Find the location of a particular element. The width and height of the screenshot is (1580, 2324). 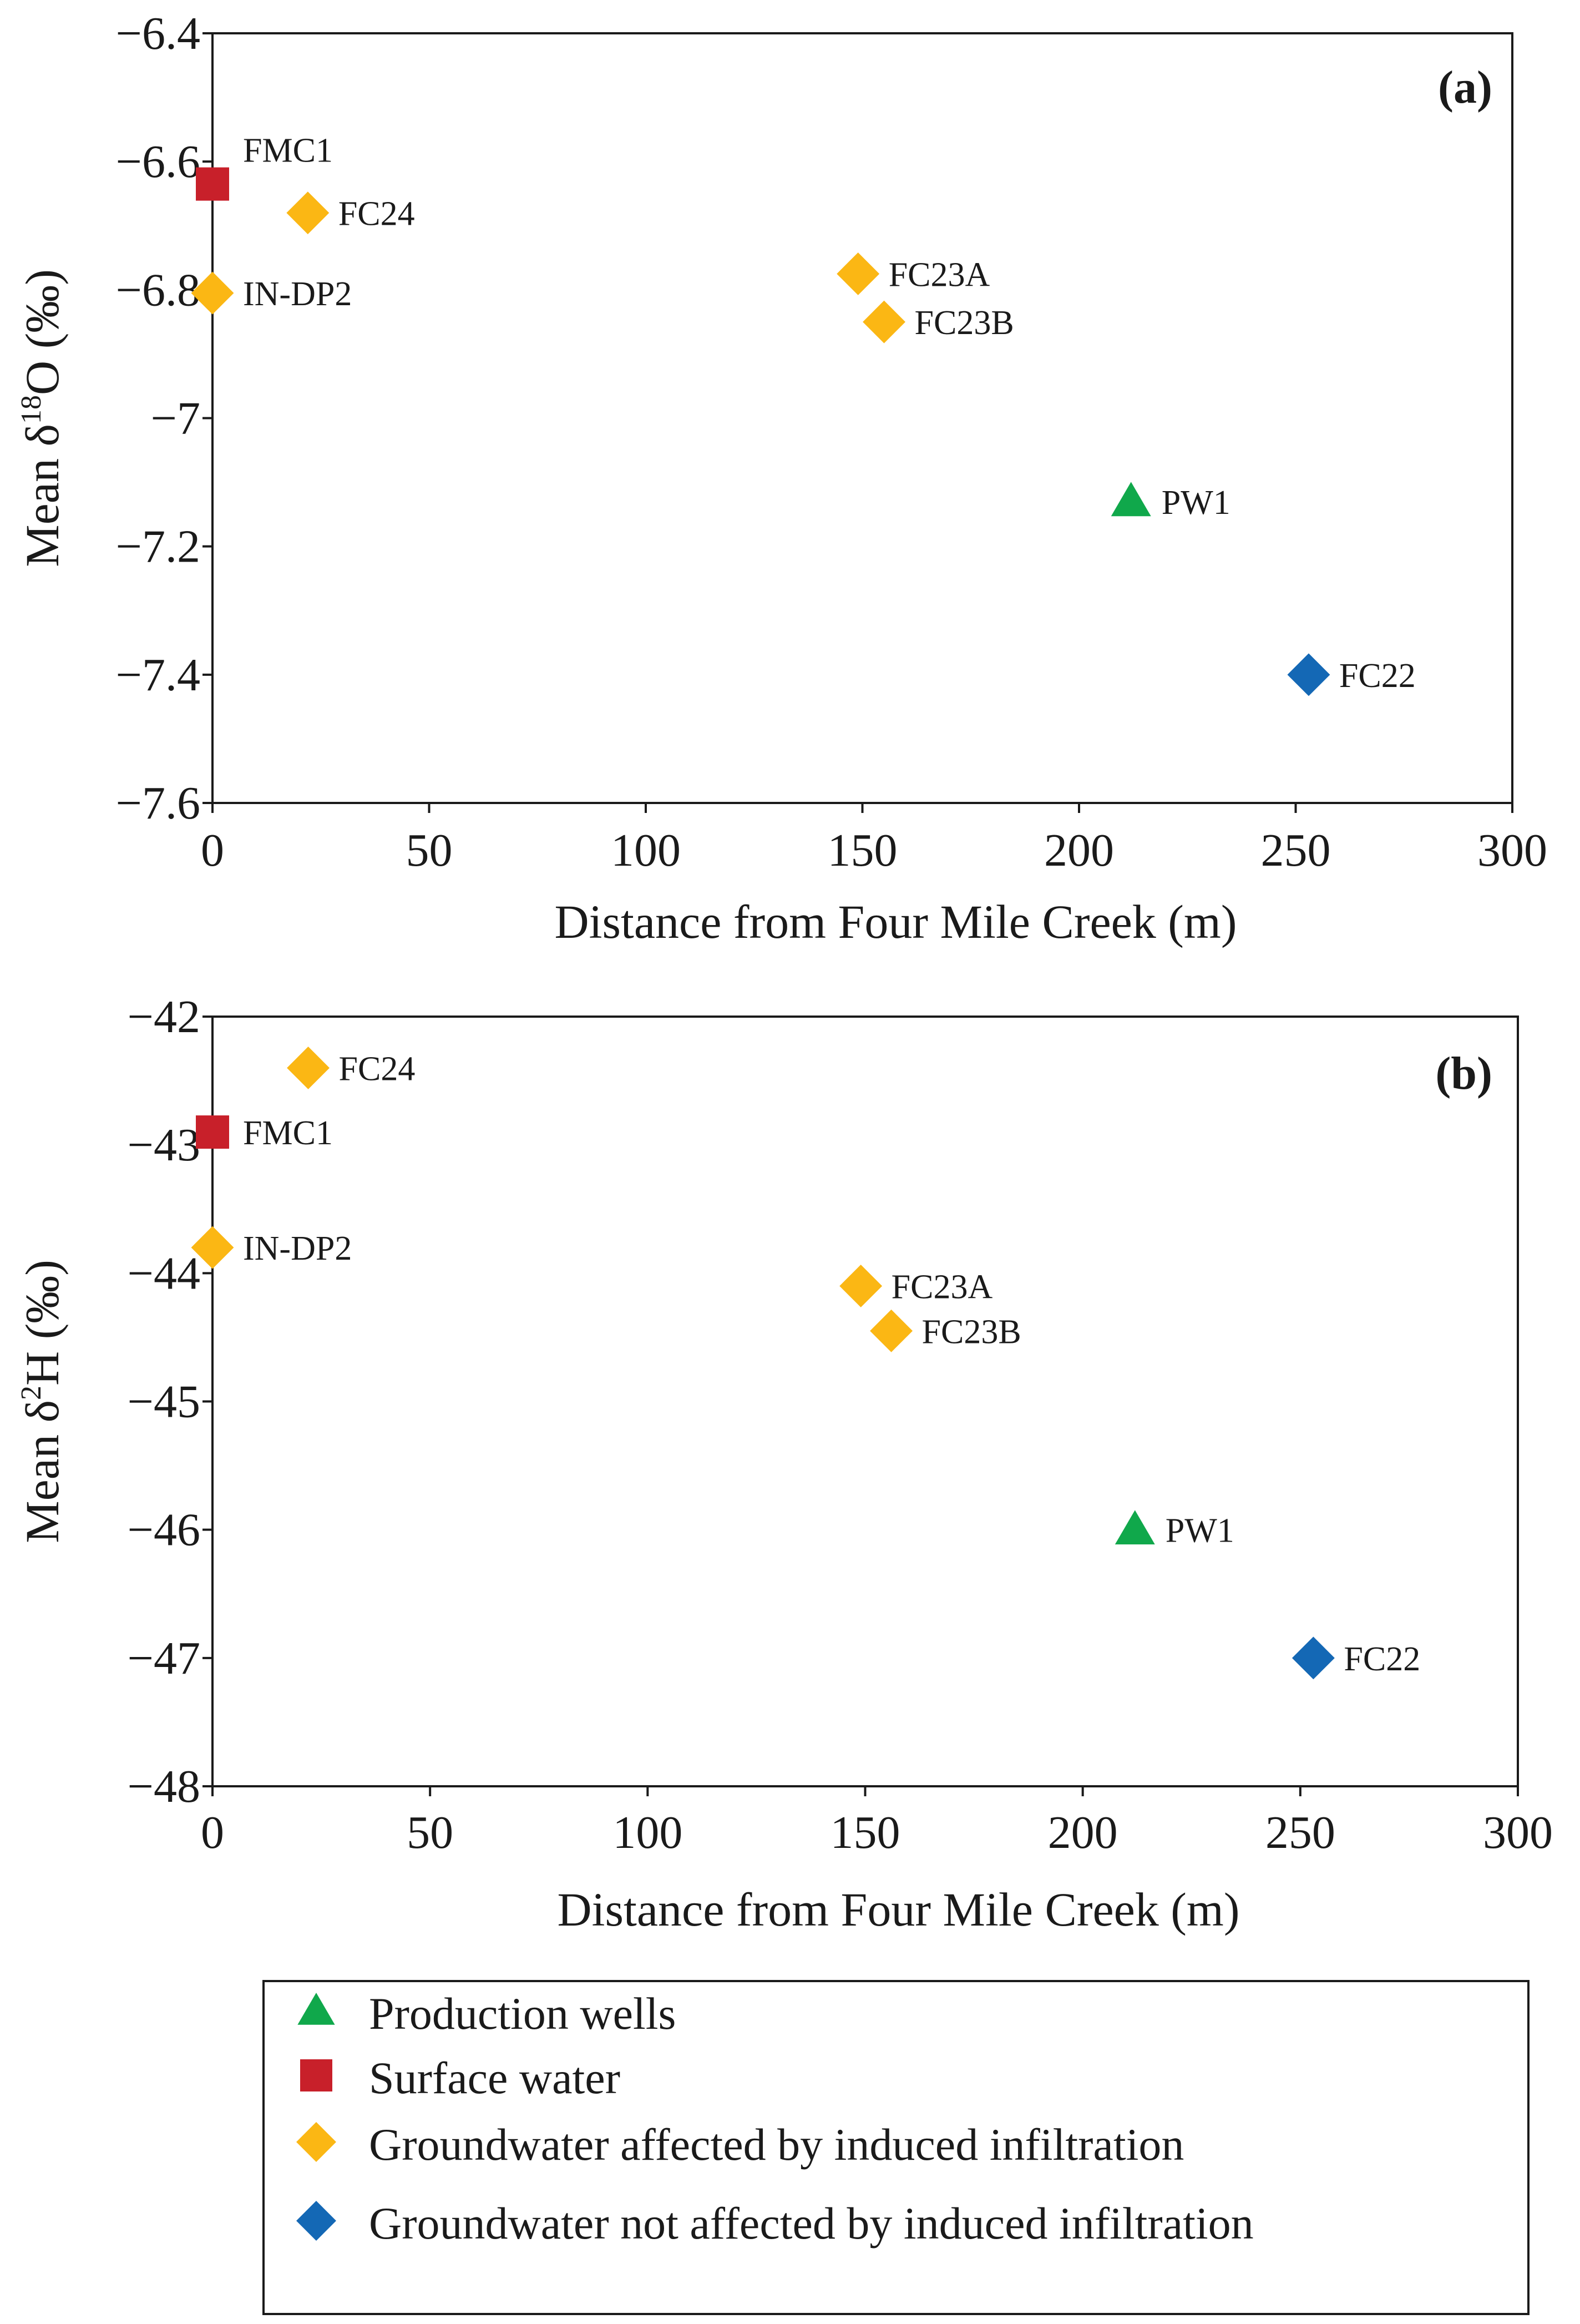

legend-box is located at coordinates (896, 2147).